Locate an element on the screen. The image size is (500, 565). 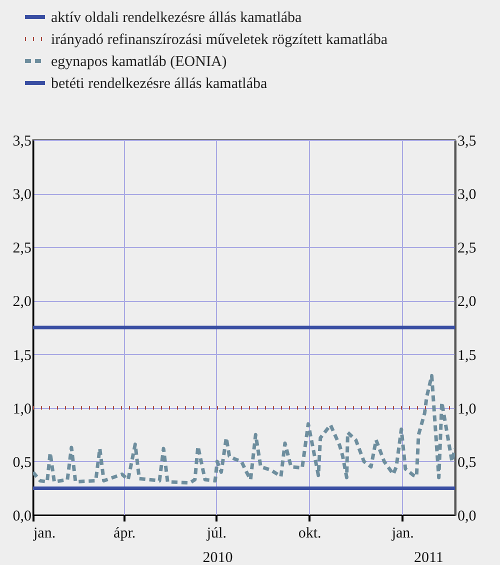
y-tick-label: 3,5 is located at coordinates (22, 142).